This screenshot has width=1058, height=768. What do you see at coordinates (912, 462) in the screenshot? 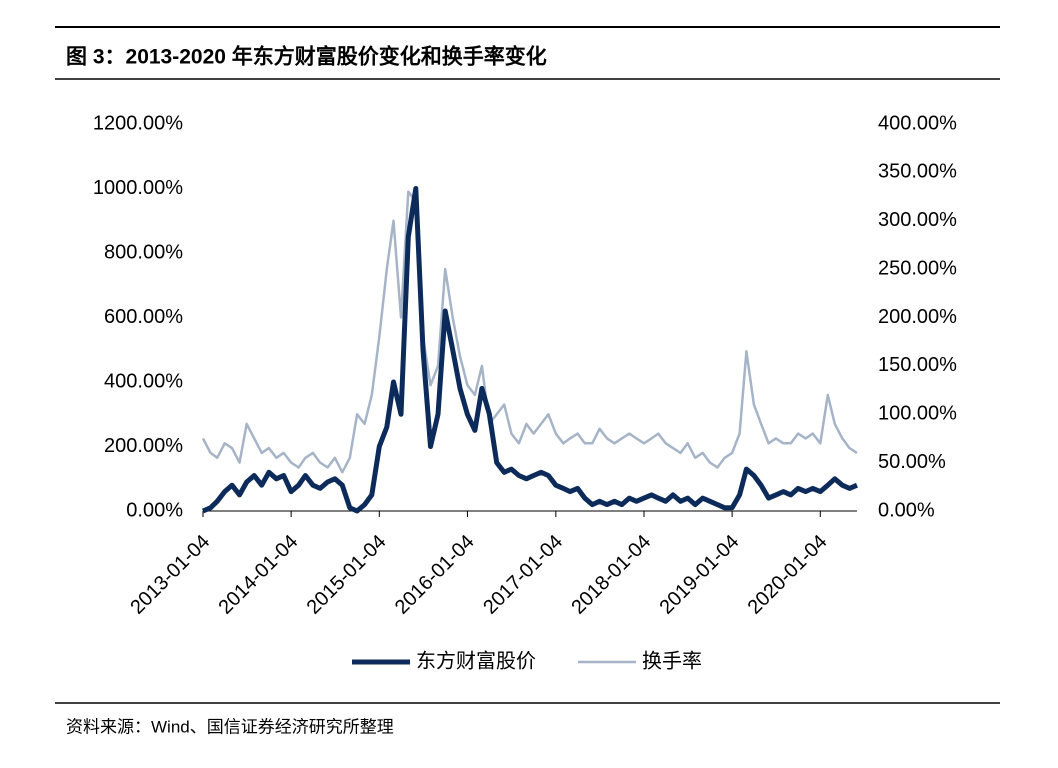
I see `y2-tick-label: 50.00%` at bounding box center [912, 462].